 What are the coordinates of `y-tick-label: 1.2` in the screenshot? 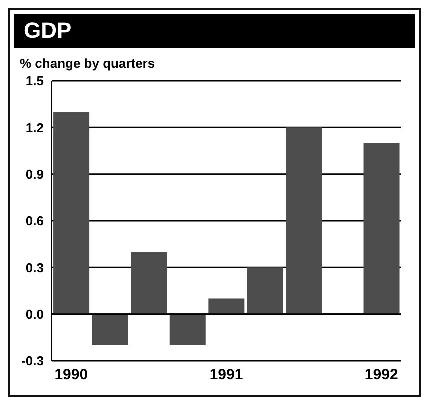 It's located at (35, 128).